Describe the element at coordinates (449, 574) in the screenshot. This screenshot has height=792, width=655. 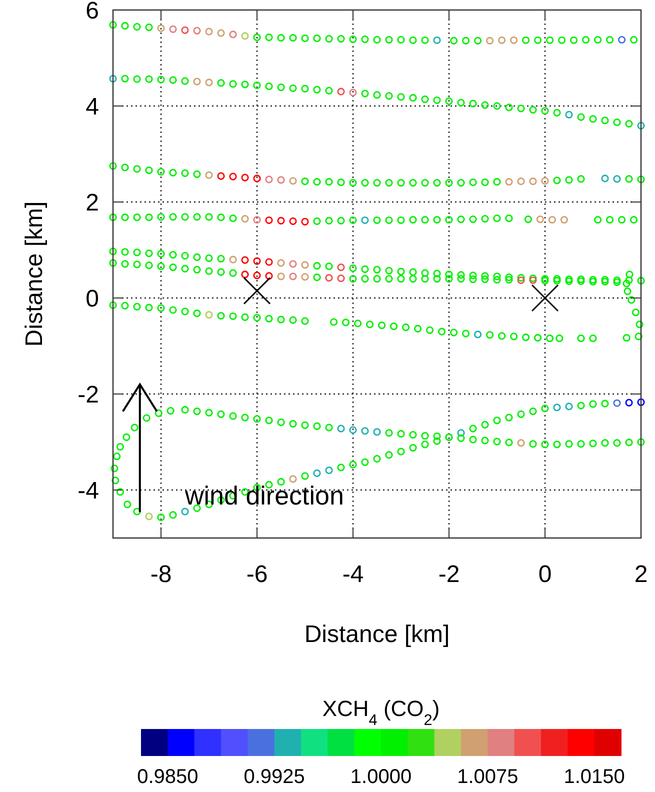
I see `x-tick-label: -2` at that location.